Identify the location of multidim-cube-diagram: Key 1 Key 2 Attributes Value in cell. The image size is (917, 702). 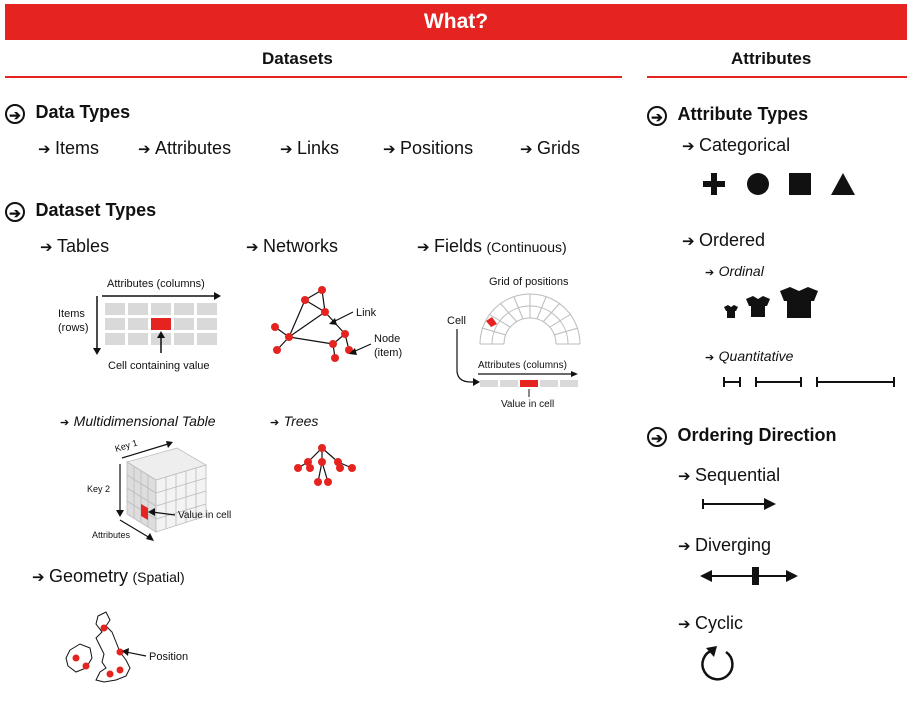
(159, 489).